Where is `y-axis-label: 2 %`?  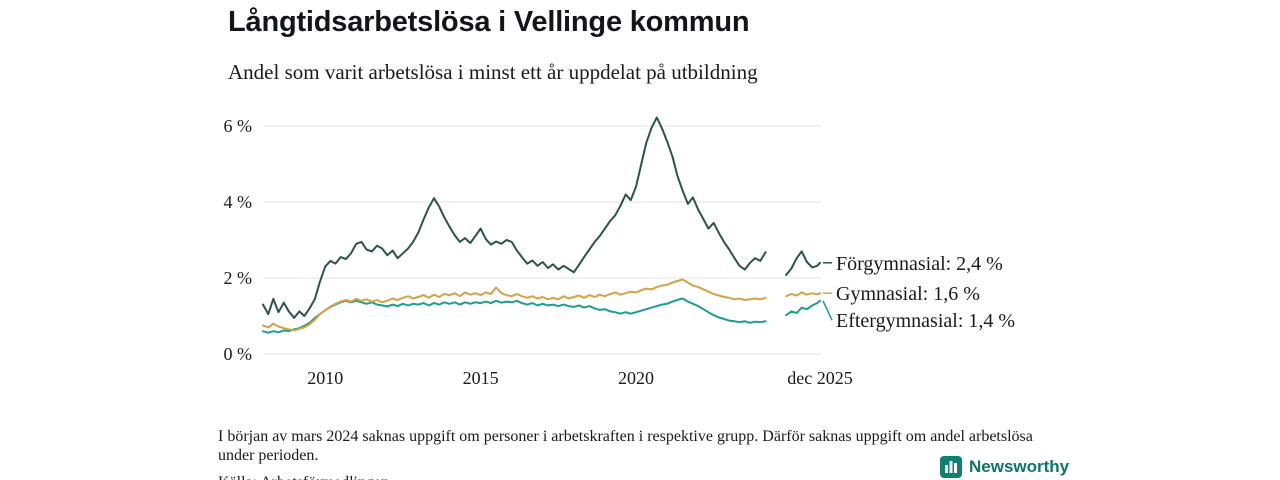 y-axis-label: 2 % is located at coordinates (238, 278).